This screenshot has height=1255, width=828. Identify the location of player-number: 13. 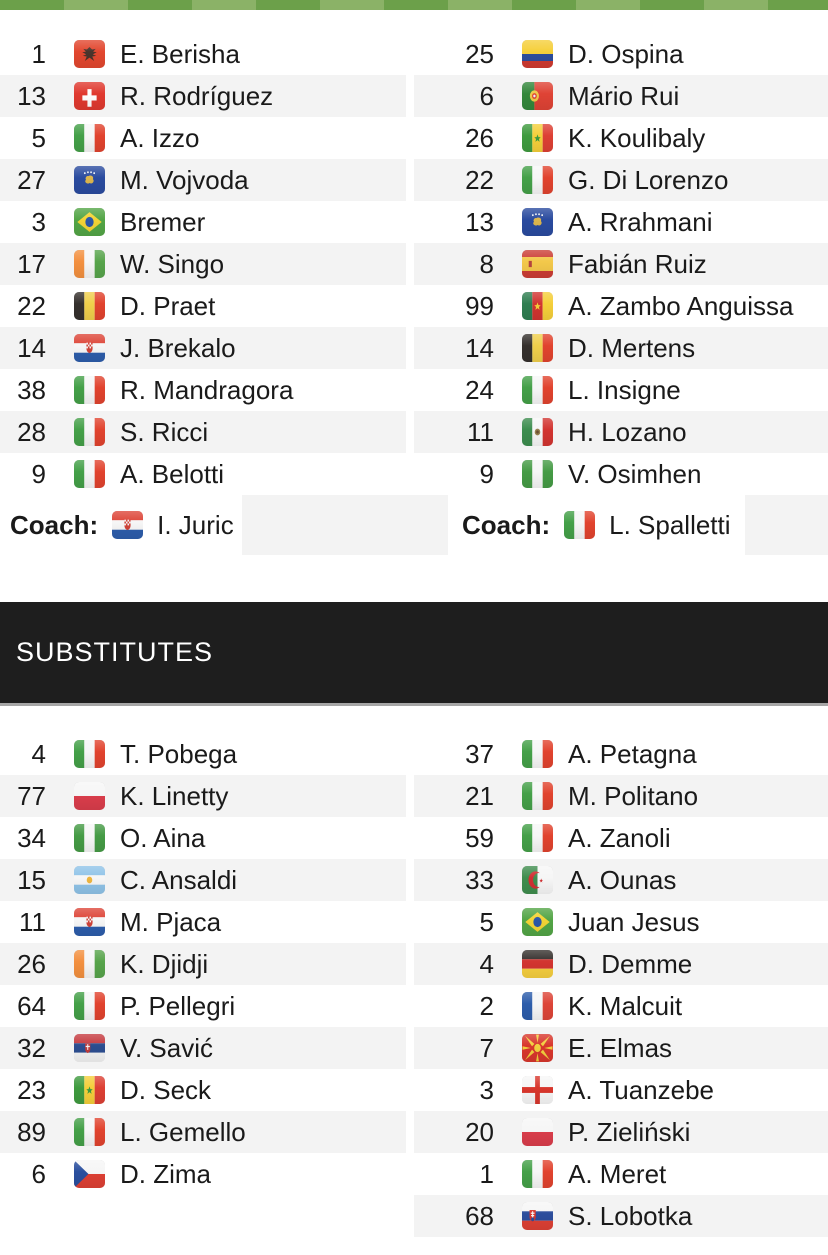
(479, 221).